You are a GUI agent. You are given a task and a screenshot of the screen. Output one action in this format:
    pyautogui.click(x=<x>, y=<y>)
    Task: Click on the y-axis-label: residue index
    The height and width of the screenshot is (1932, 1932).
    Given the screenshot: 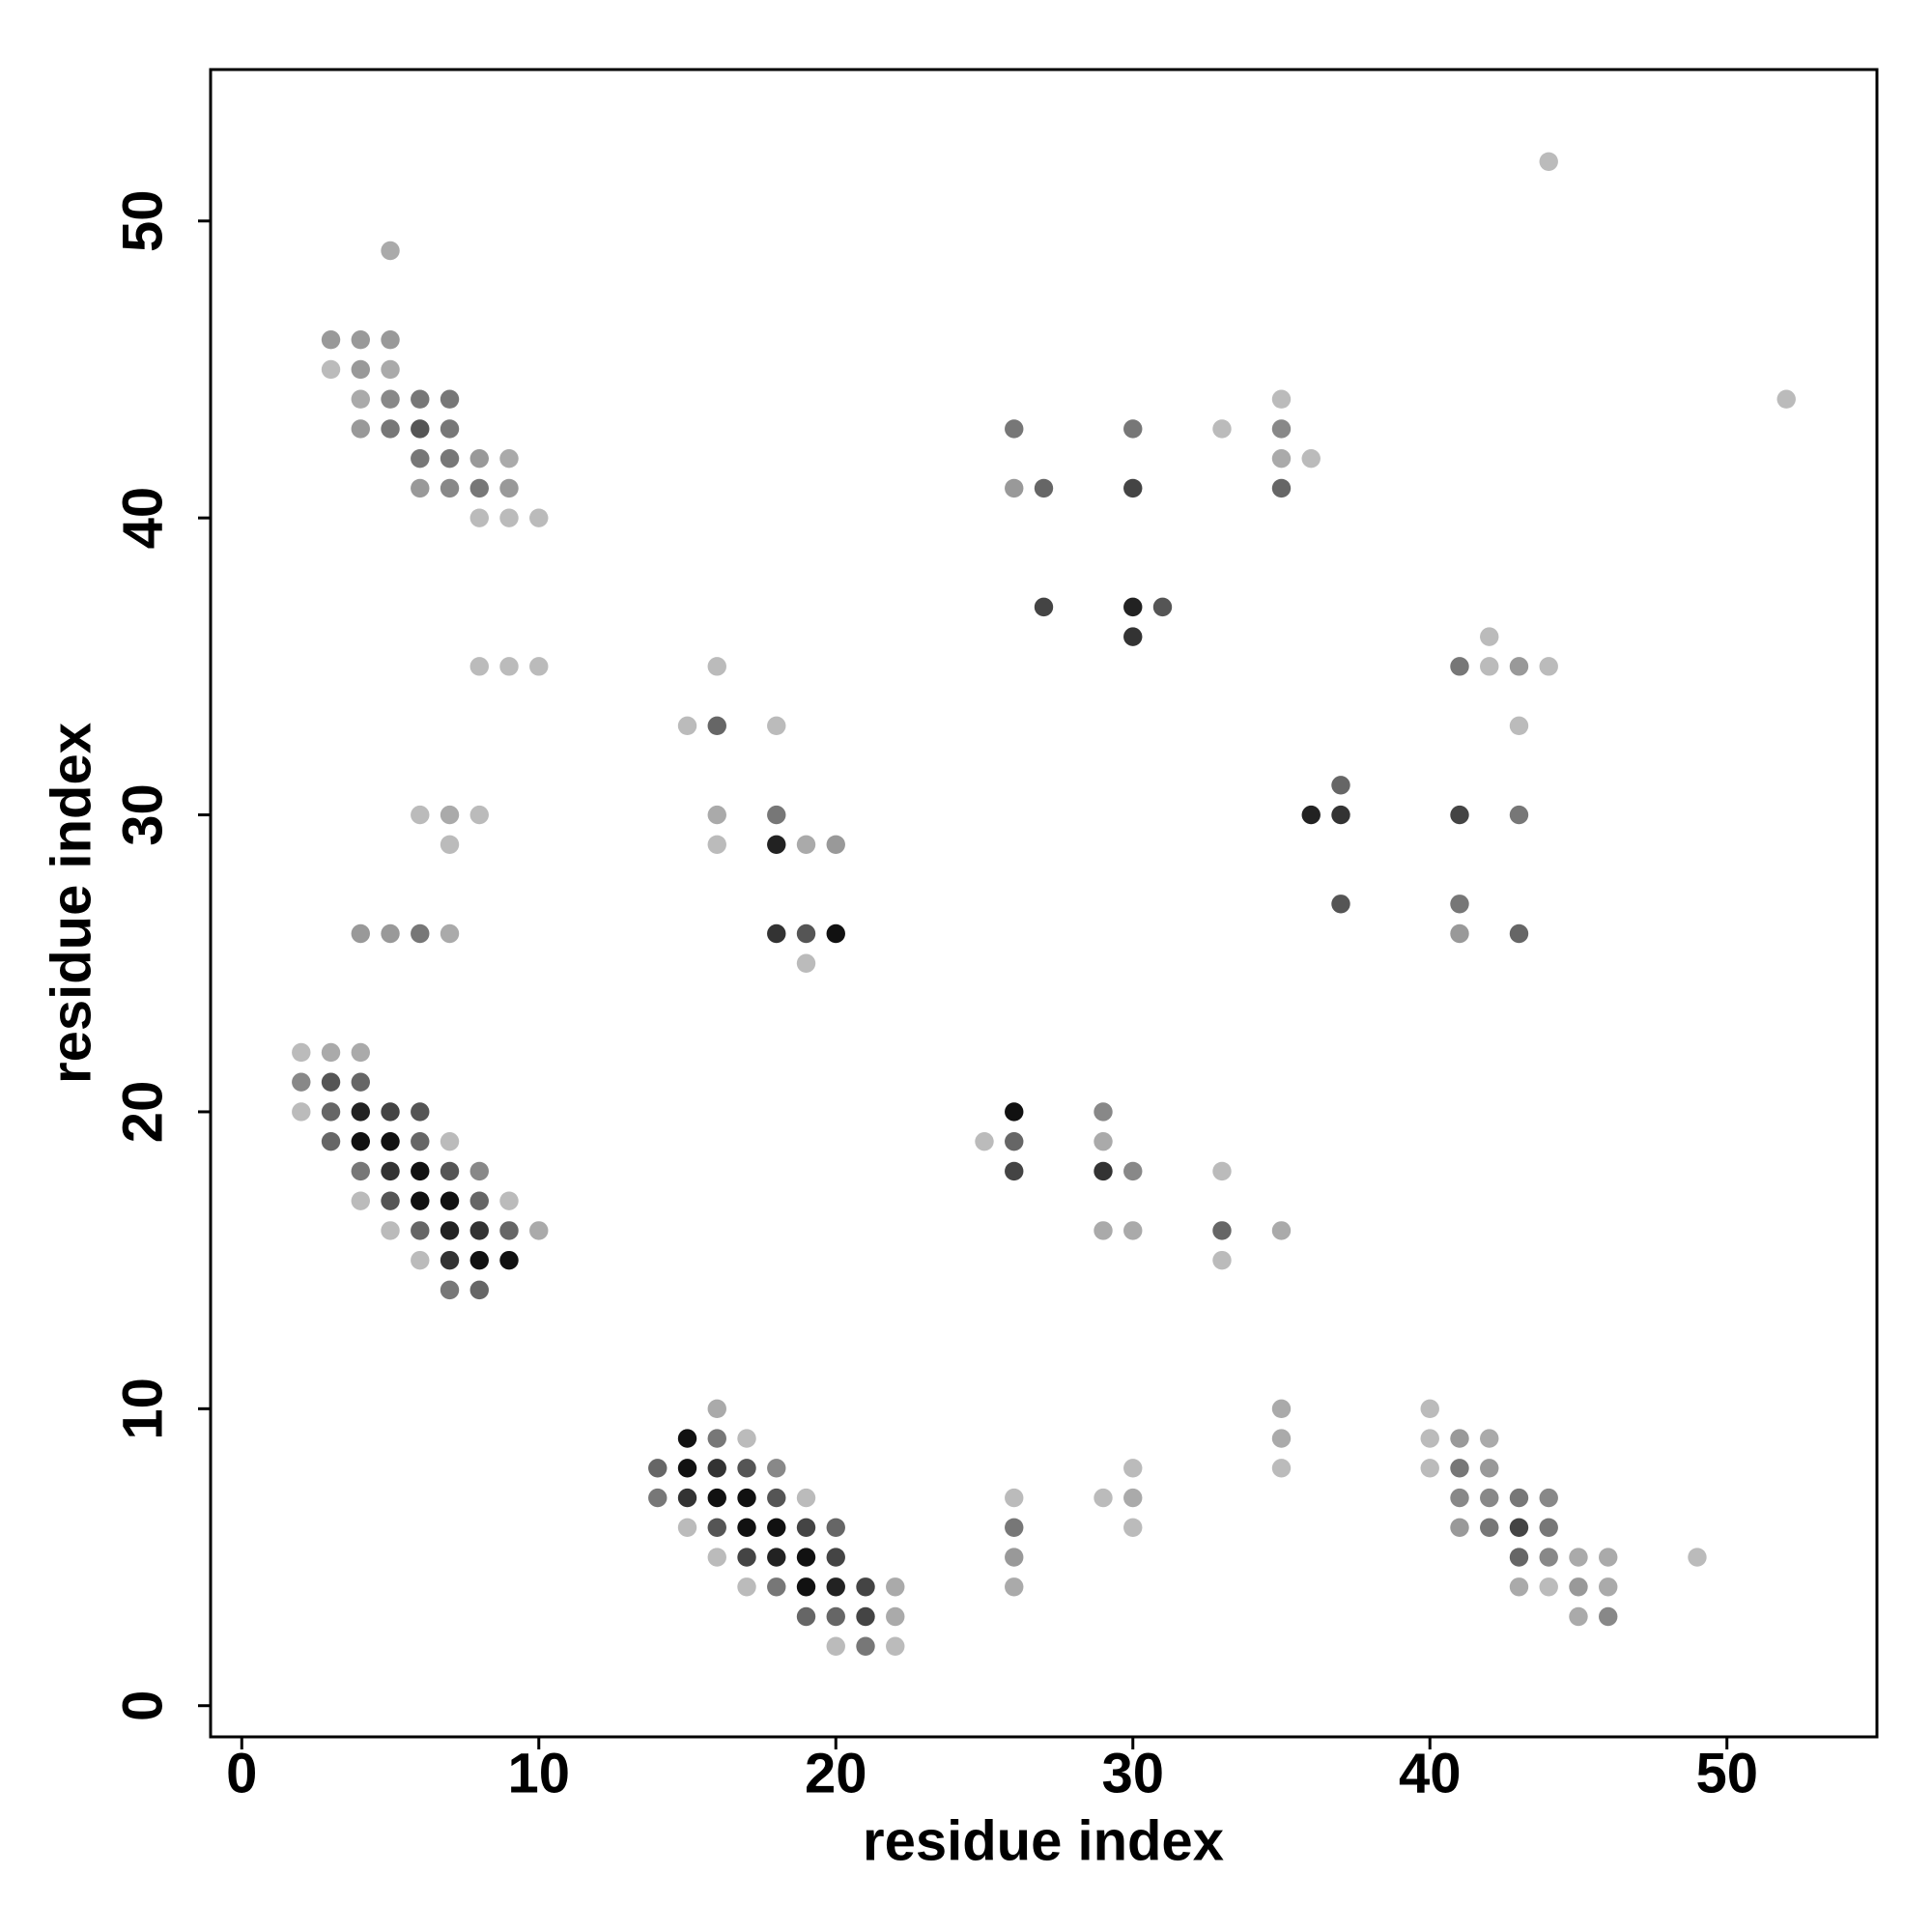 What is the action you would take?
    pyautogui.click(x=71, y=903)
    